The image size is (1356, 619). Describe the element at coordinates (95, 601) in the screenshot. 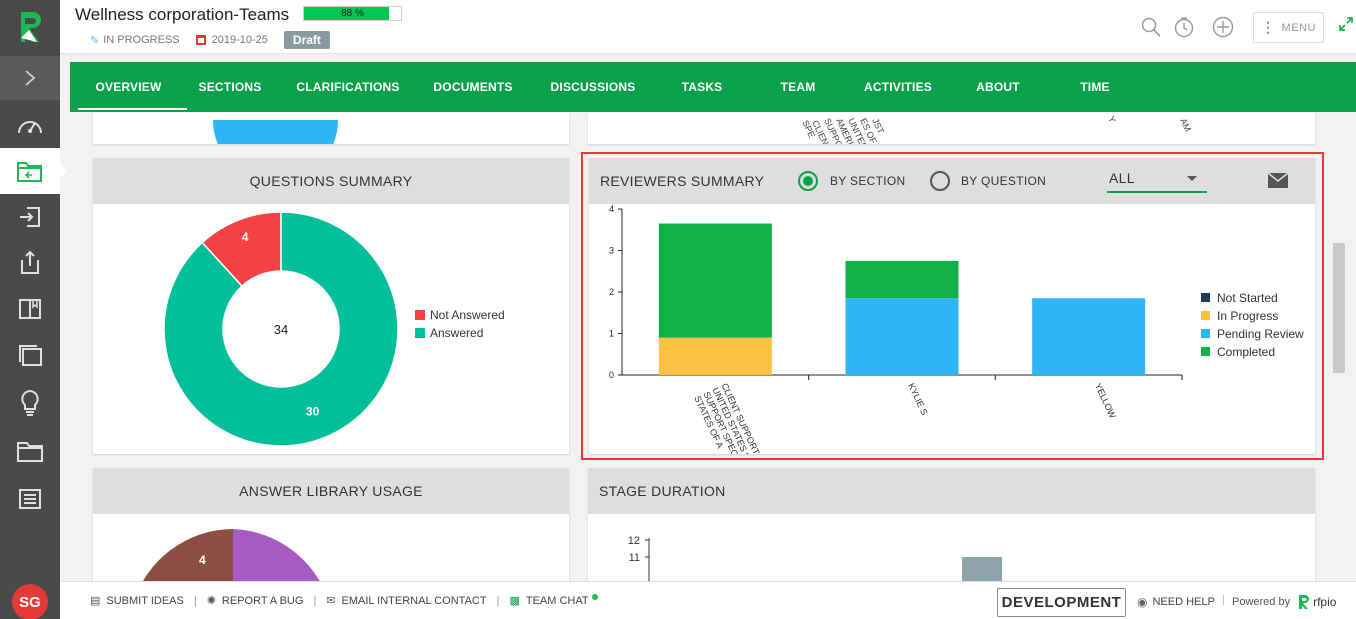

I see `comment-icon: ▤` at that location.